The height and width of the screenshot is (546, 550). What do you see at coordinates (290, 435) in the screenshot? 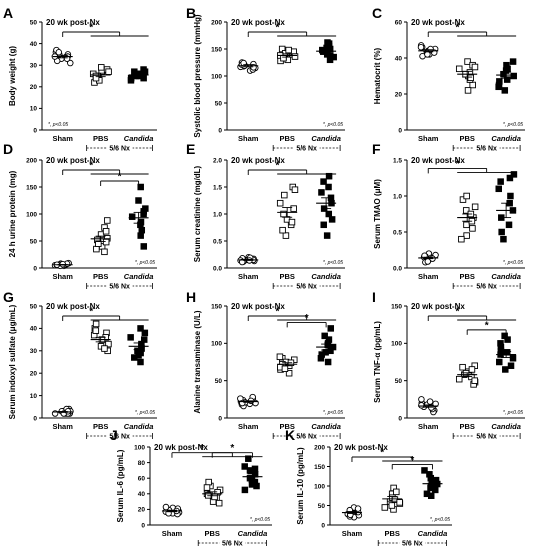
I see `panel-letter: K` at bounding box center [290, 435].